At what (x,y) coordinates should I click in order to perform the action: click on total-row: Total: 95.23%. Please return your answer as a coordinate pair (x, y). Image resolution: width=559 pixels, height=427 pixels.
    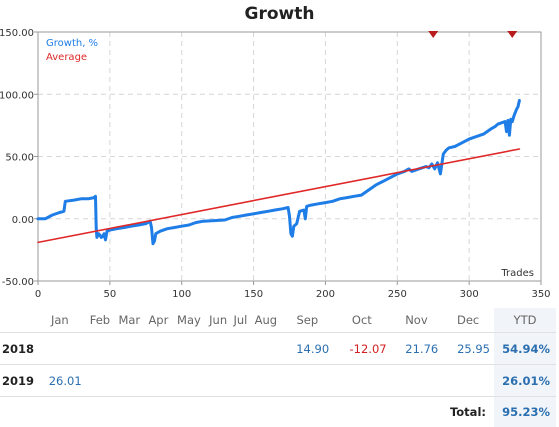
    Looking at the image, I should click on (278, 412).